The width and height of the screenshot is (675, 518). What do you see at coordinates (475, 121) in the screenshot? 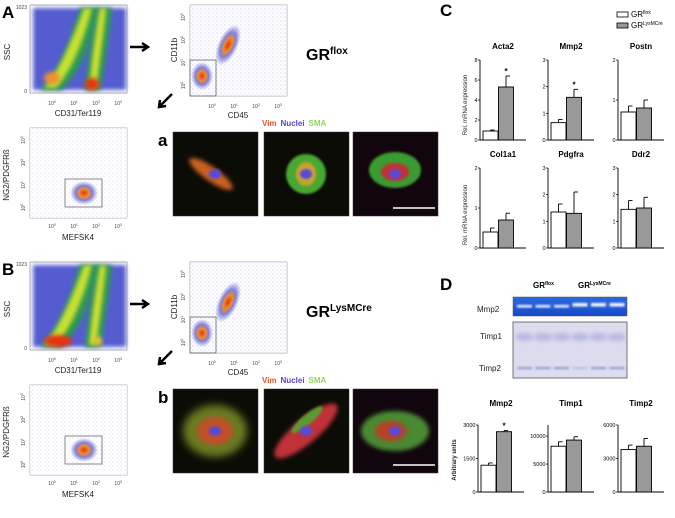
I see `y-tick-label: 2` at bounding box center [475, 121].